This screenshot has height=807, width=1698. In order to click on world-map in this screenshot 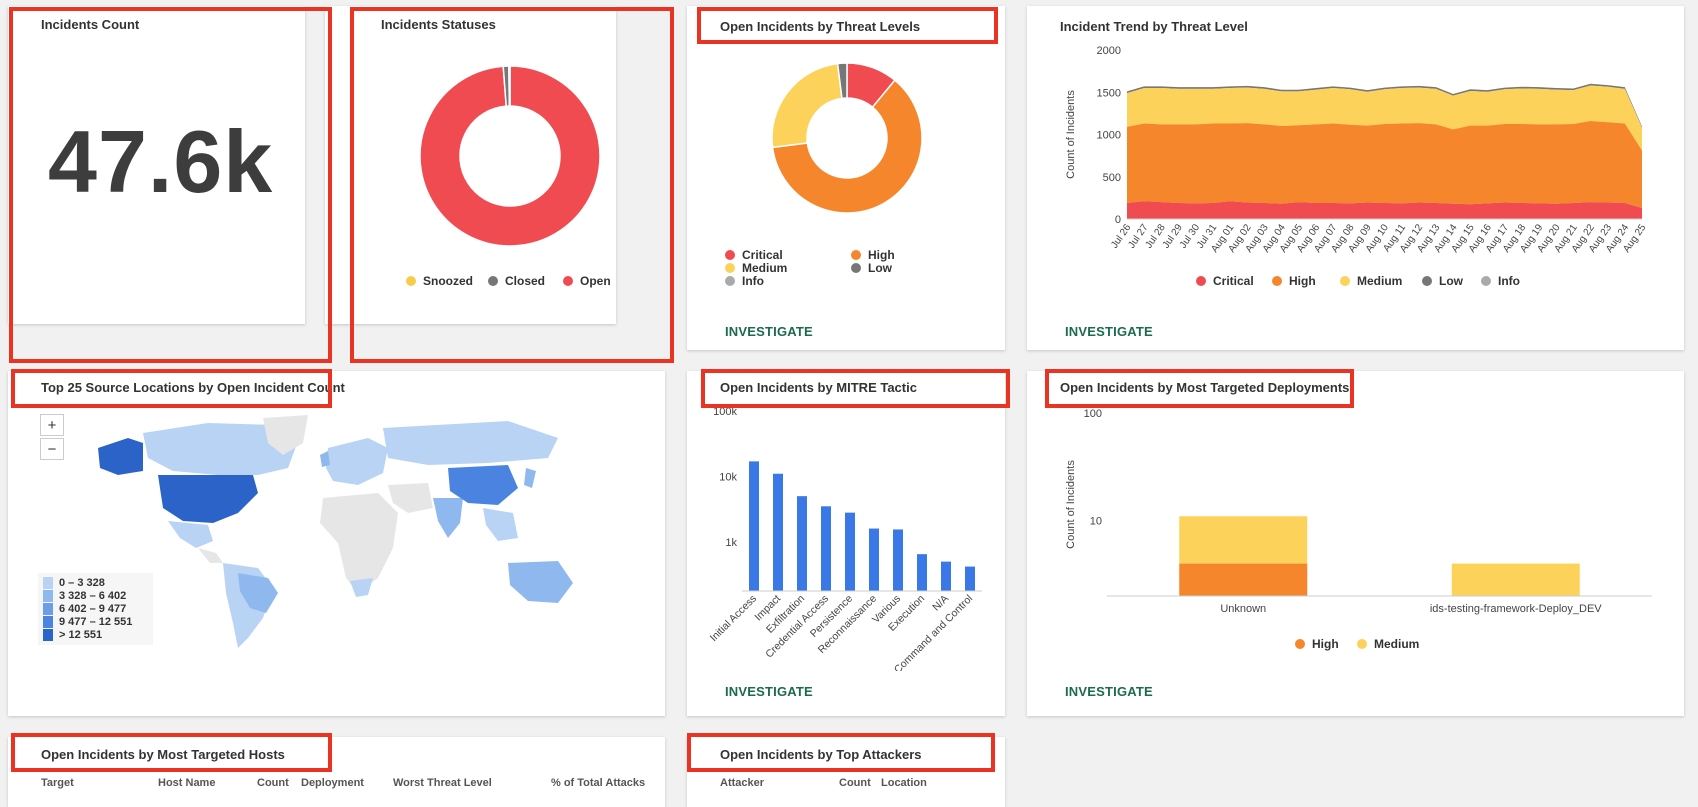, I will do `click(335, 531)`.